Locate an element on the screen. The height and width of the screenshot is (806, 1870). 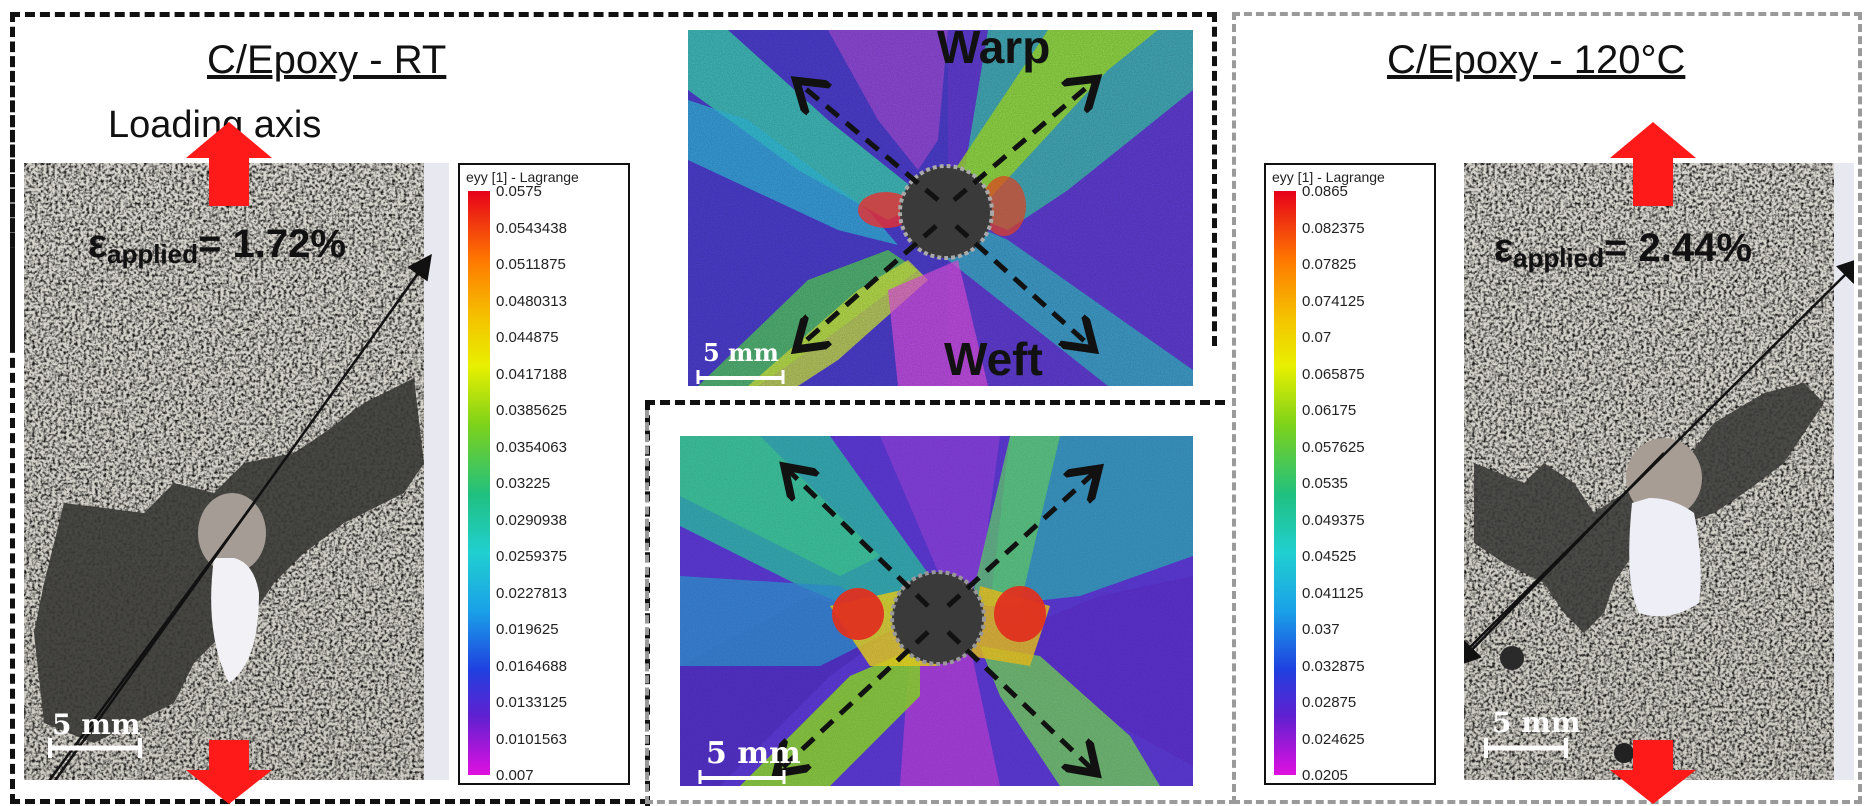
right-strain-label: εapplied= 2.44% is located at coordinates (1623, 250).